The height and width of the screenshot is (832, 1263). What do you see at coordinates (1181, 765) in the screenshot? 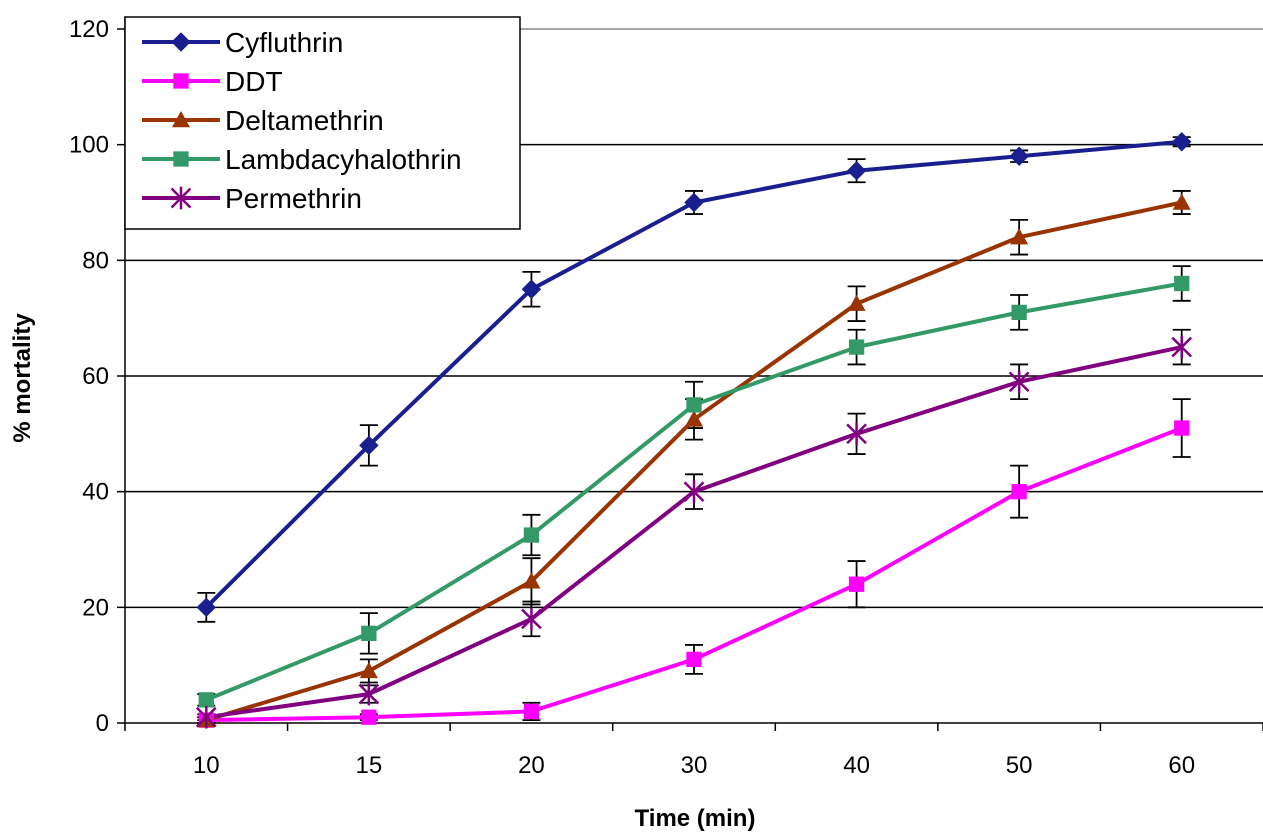
I see `x-tick-label: 60` at bounding box center [1181, 765].